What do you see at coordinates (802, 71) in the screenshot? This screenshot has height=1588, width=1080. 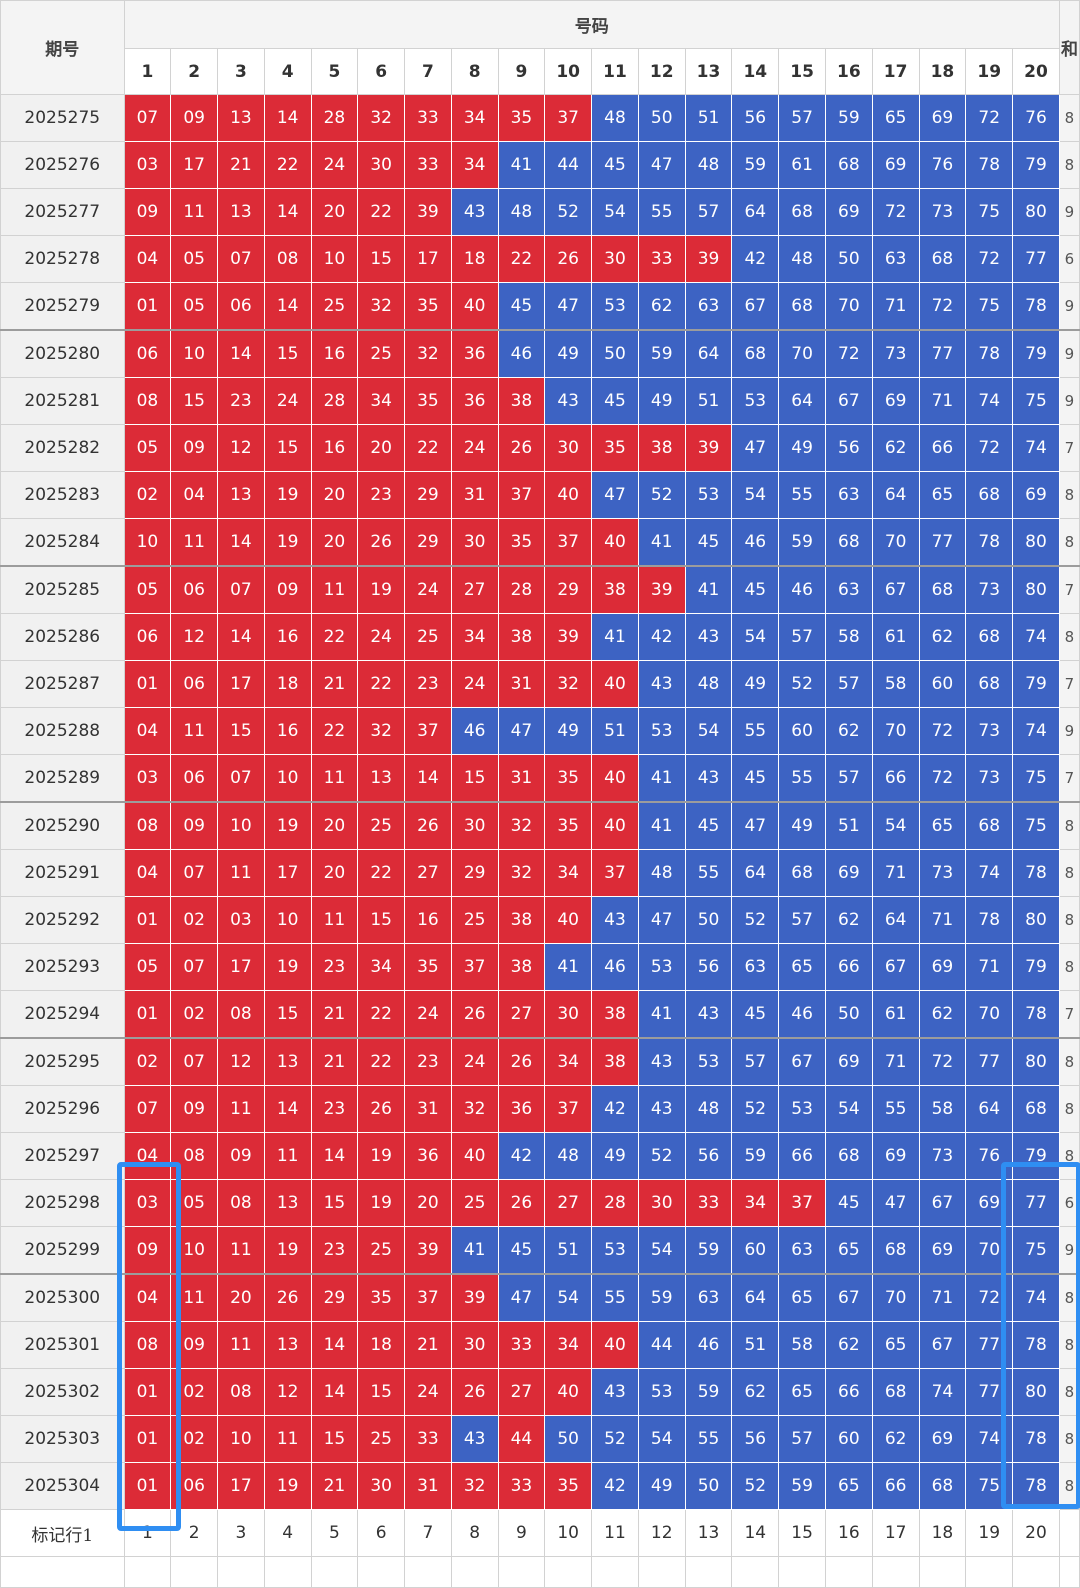 I see `column-header: 15` at bounding box center [802, 71].